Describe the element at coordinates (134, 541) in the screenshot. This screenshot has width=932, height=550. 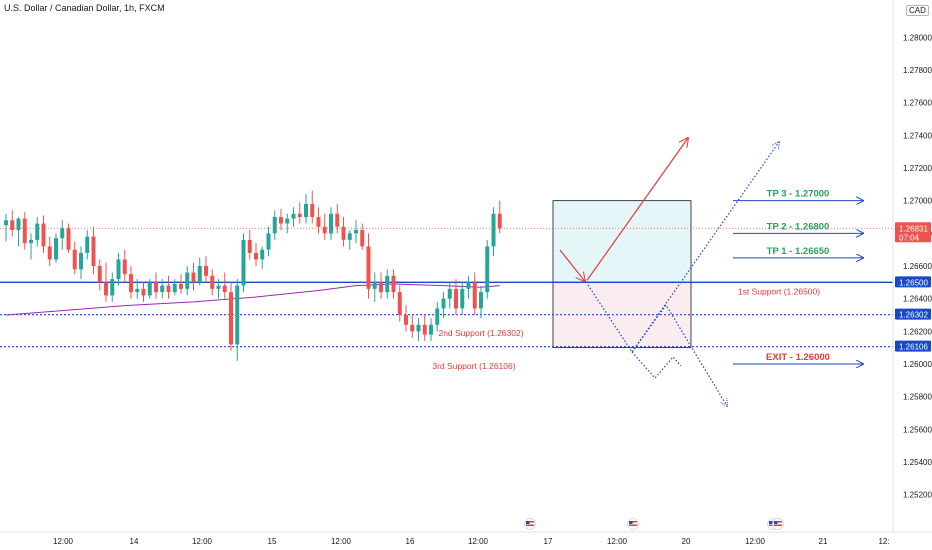
I see `time-tick-label: 14` at that location.